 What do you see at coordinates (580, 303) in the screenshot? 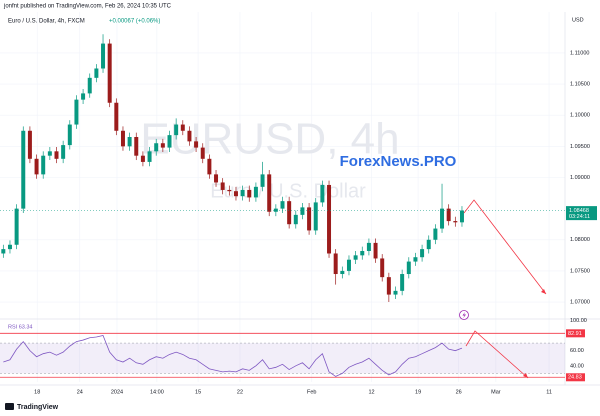
I see `y-tick-label: 1.07000` at bounding box center [580, 303].